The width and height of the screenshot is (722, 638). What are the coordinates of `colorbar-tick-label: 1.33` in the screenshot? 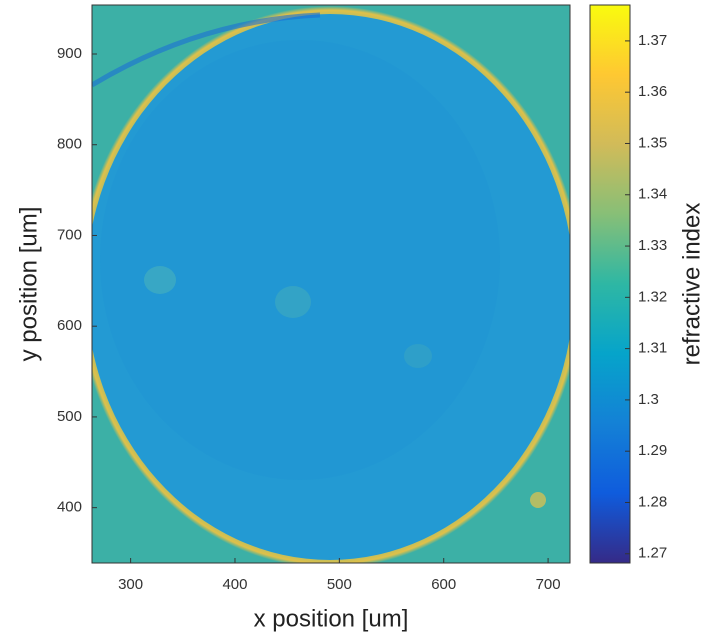 It's located at (652, 245).